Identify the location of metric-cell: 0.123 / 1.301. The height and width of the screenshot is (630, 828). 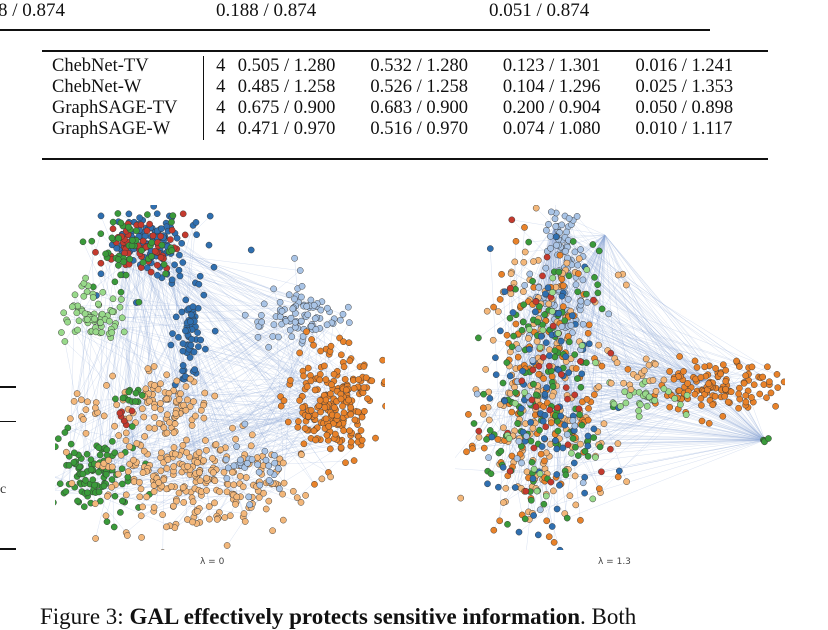
(551, 66).